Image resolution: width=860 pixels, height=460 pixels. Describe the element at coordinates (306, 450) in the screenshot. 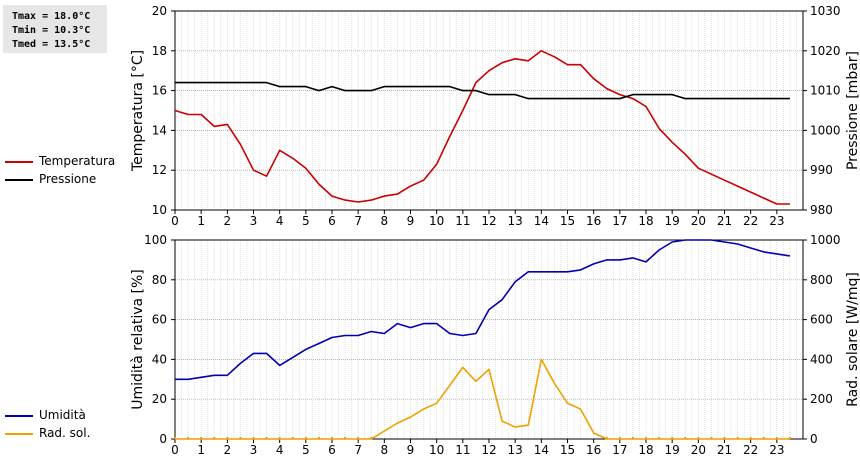

I see `bottom-xtick-label: 5` at that location.